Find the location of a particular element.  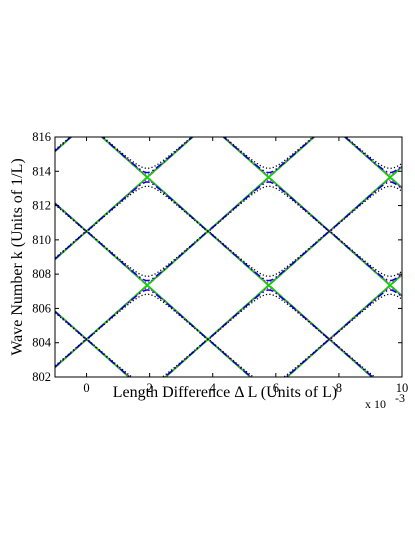

y-axis-label: Wave Number k (Units of 1/L) is located at coordinates (17, 256).